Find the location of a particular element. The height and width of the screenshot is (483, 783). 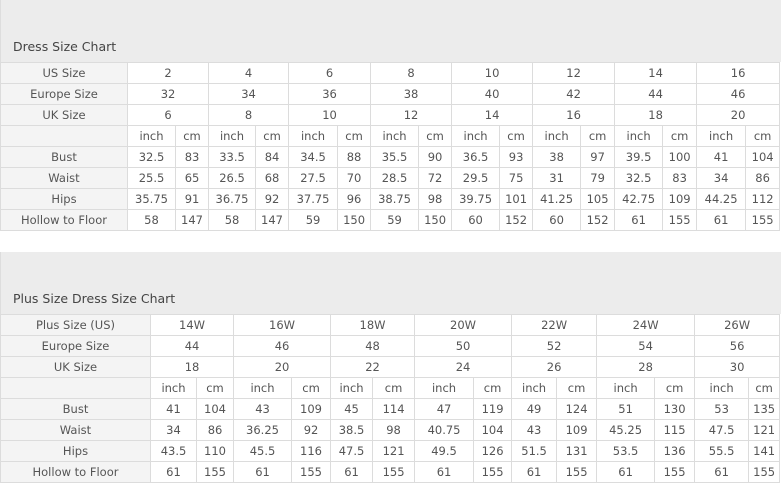

size-cell: 20W is located at coordinates (463, 325).